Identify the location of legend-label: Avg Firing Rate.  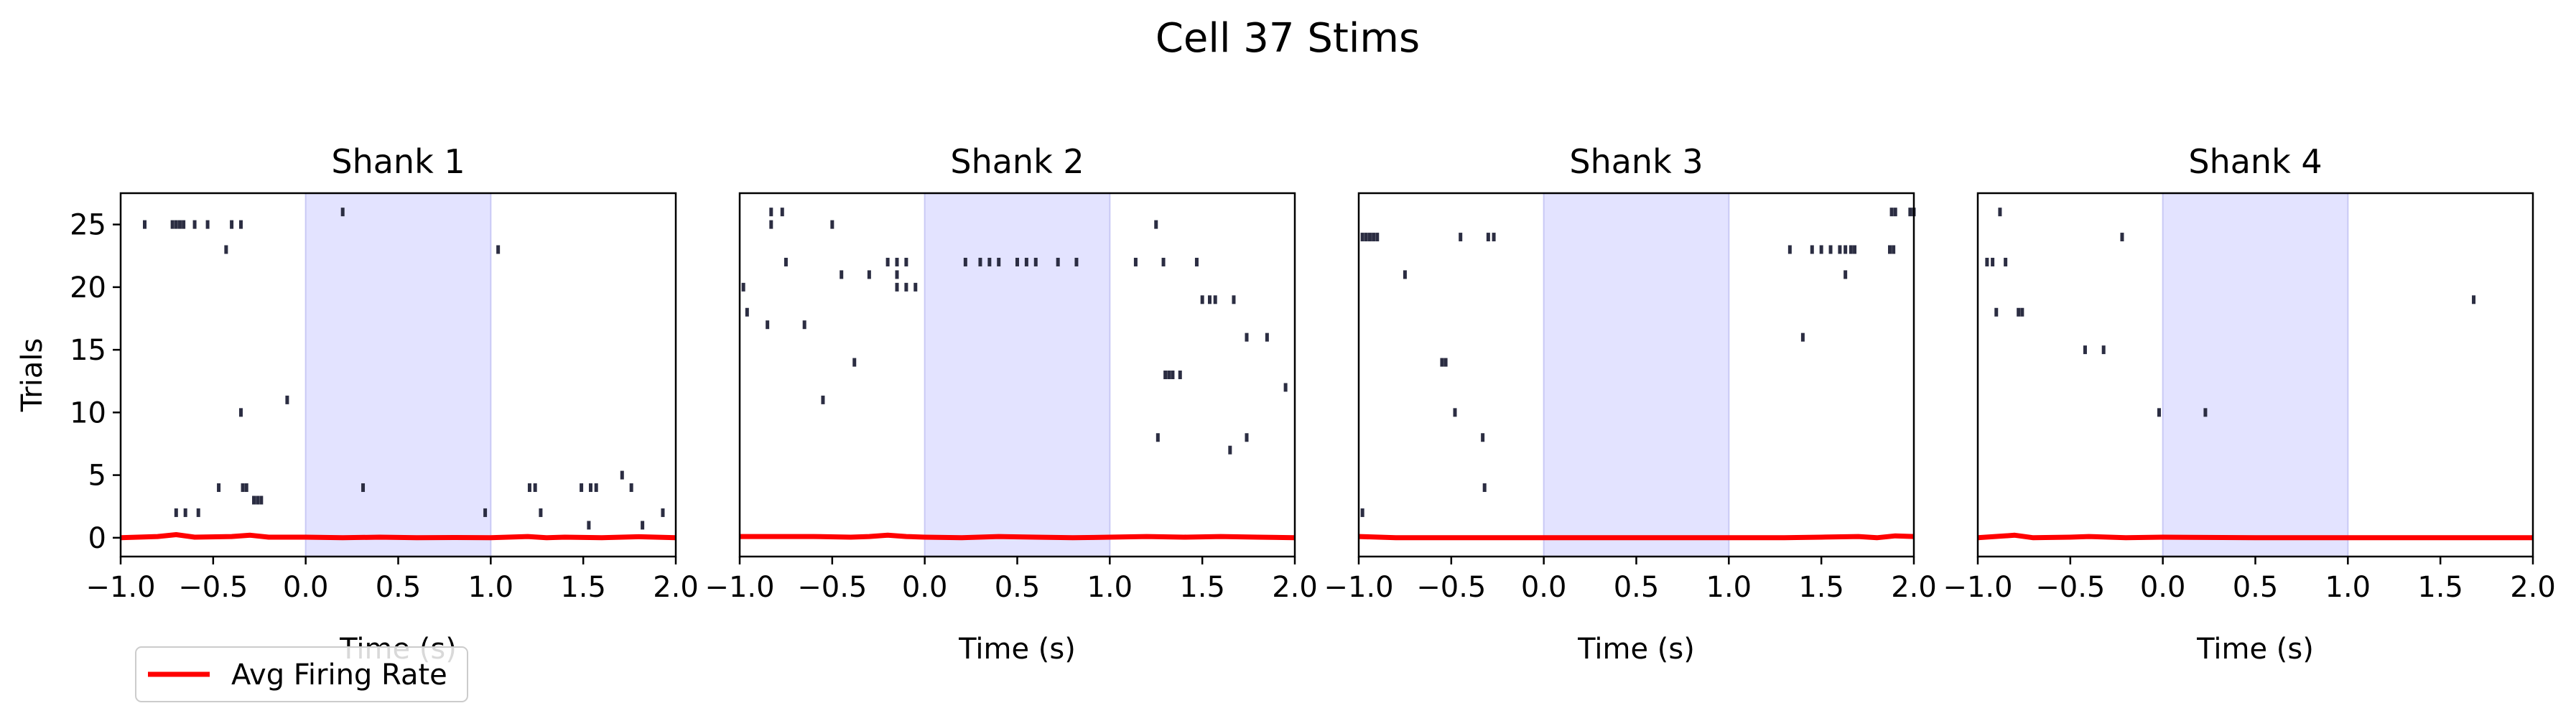
(339, 676).